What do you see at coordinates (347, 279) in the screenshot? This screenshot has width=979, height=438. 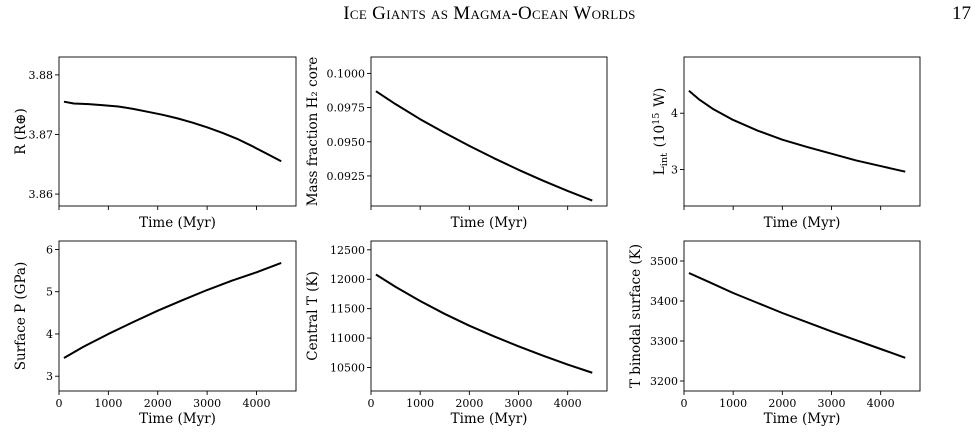 I see `y-tick-label: 12000` at bounding box center [347, 279].